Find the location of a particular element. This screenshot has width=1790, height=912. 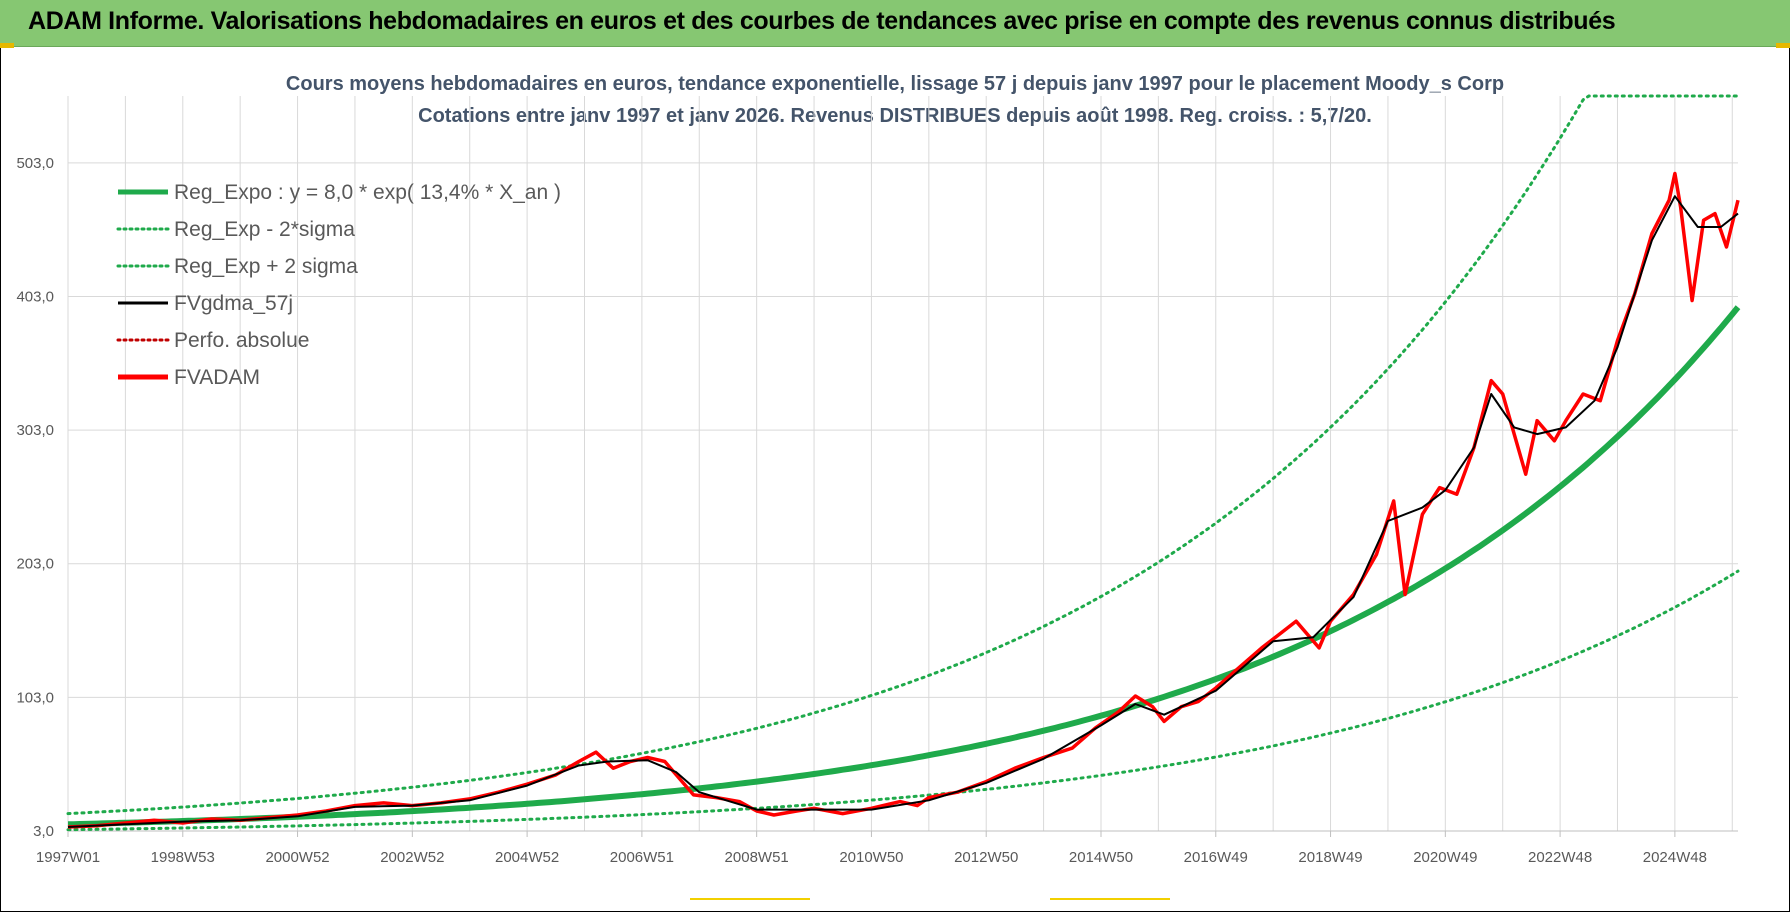

x-tick-label: 2018W49 is located at coordinates (1330, 857).